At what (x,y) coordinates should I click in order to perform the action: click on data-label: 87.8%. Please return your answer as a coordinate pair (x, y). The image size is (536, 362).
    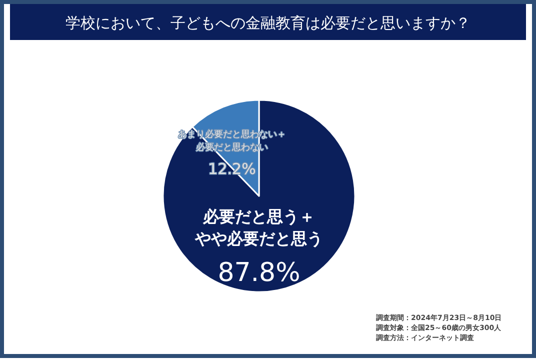
    Looking at the image, I should click on (259, 273).